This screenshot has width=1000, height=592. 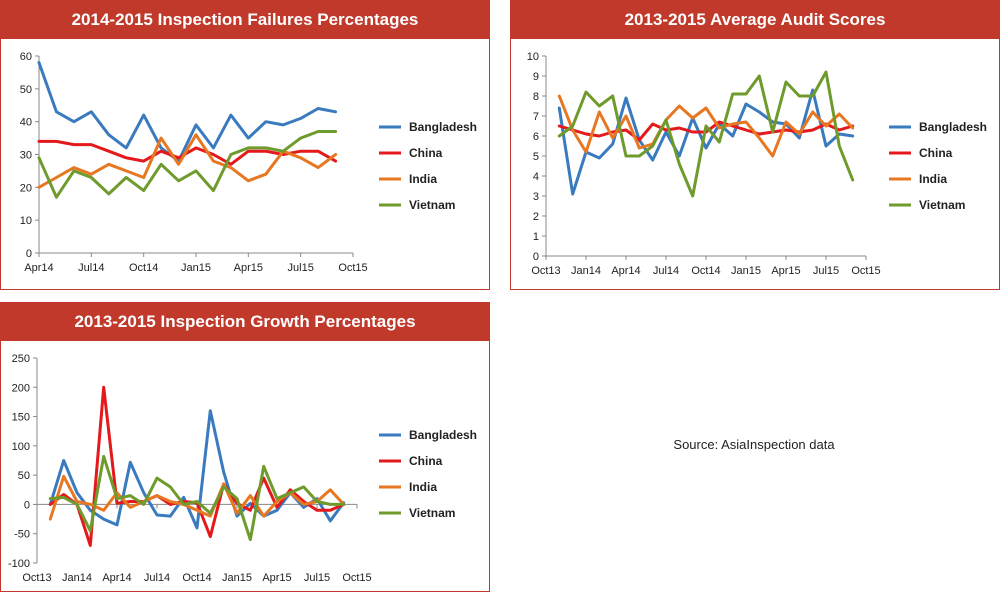 I want to click on y-tick-label: 60, so click(x=26, y=57).